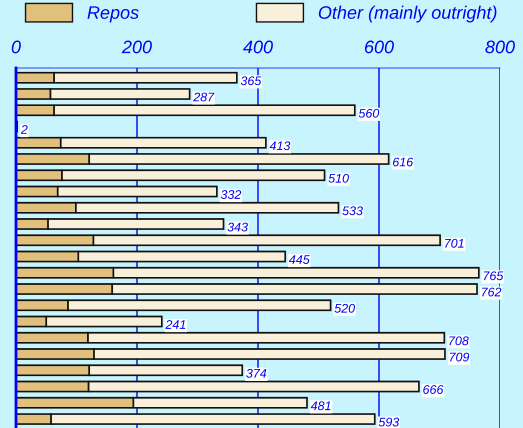 The height and width of the screenshot is (428, 523). I want to click on total-label: 762, so click(492, 292).